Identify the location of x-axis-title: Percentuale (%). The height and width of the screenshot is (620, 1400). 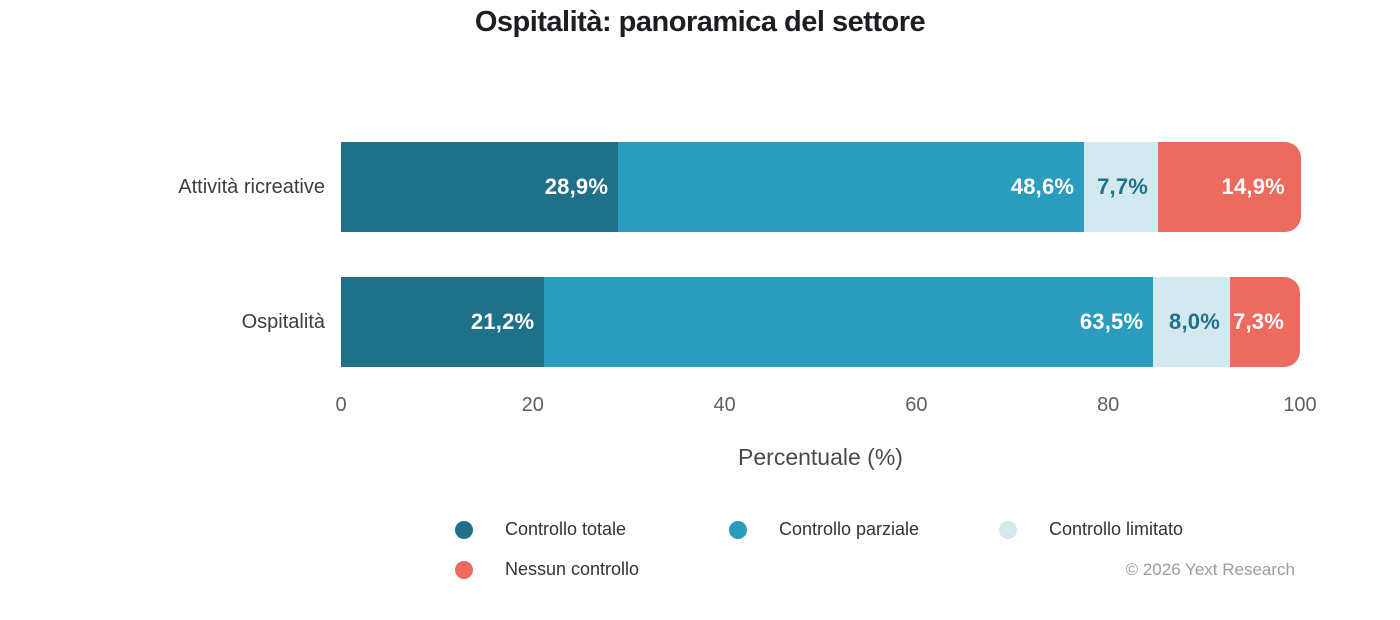
(820, 457).